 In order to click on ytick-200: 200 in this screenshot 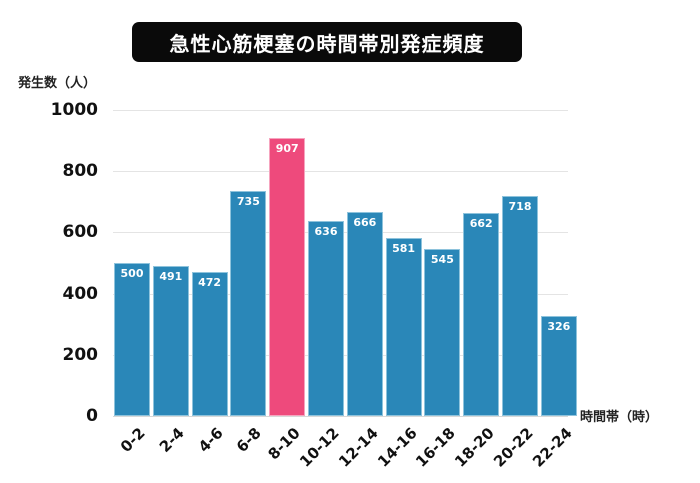, I will do `click(80, 355)`.